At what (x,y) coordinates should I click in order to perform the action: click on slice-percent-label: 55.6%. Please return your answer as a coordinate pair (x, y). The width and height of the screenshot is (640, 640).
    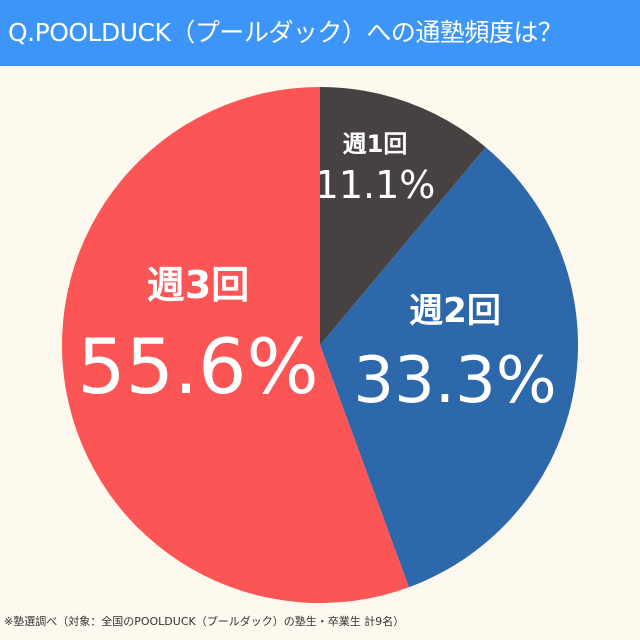
    Looking at the image, I should click on (197, 366).